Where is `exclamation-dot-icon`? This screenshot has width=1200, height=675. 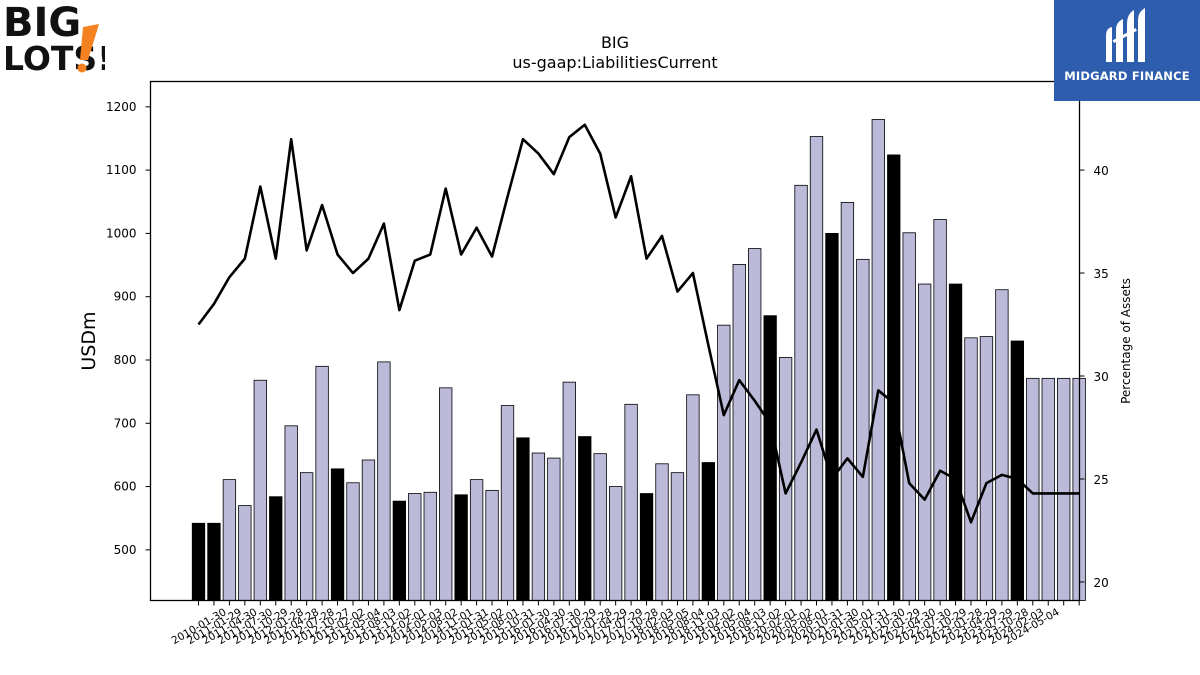
exclamation-dot-icon is located at coordinates (82, 68).